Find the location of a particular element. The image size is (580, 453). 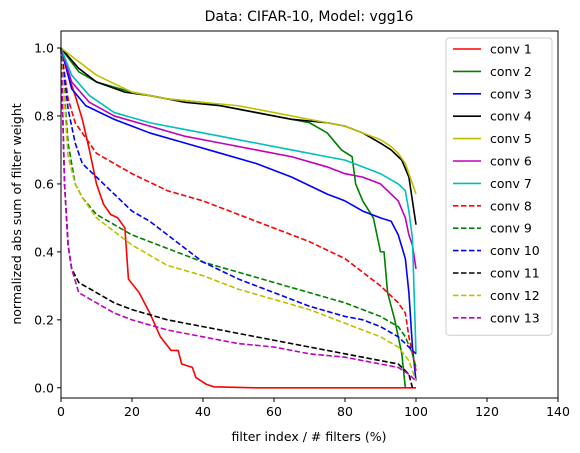

x-axis-ticks: 0 20 40 60 80 100 120 140 is located at coordinates (313, 408).